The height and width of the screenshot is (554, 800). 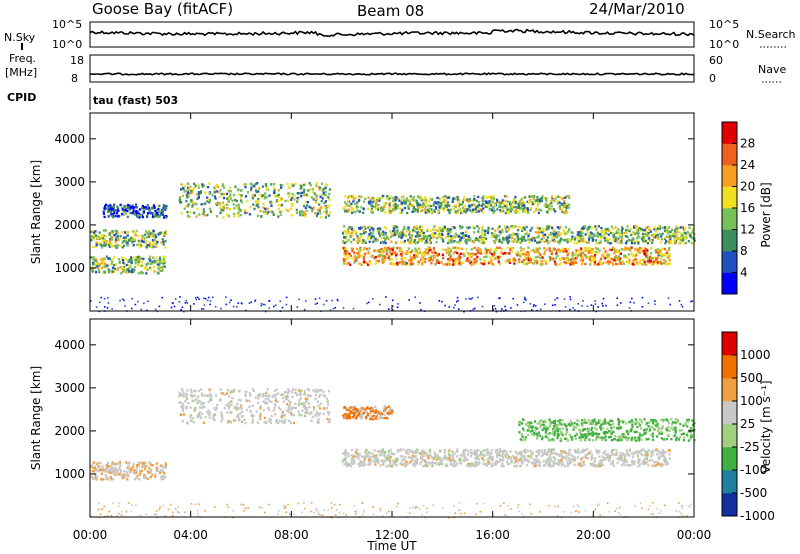 I want to click on y-tick-label: 4000, so click(x=69, y=139).